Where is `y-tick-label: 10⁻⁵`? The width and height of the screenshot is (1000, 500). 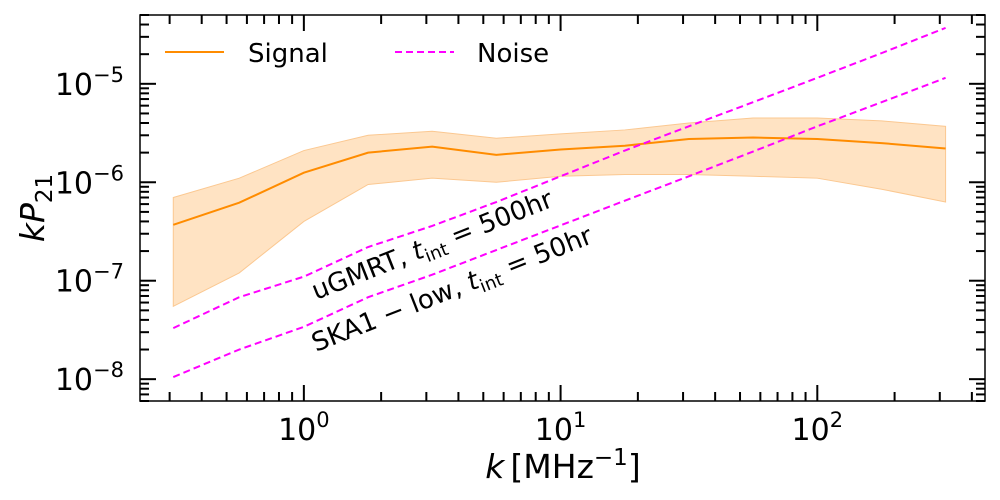 y-tick-label: 10⁻⁵ is located at coordinates (89, 83).